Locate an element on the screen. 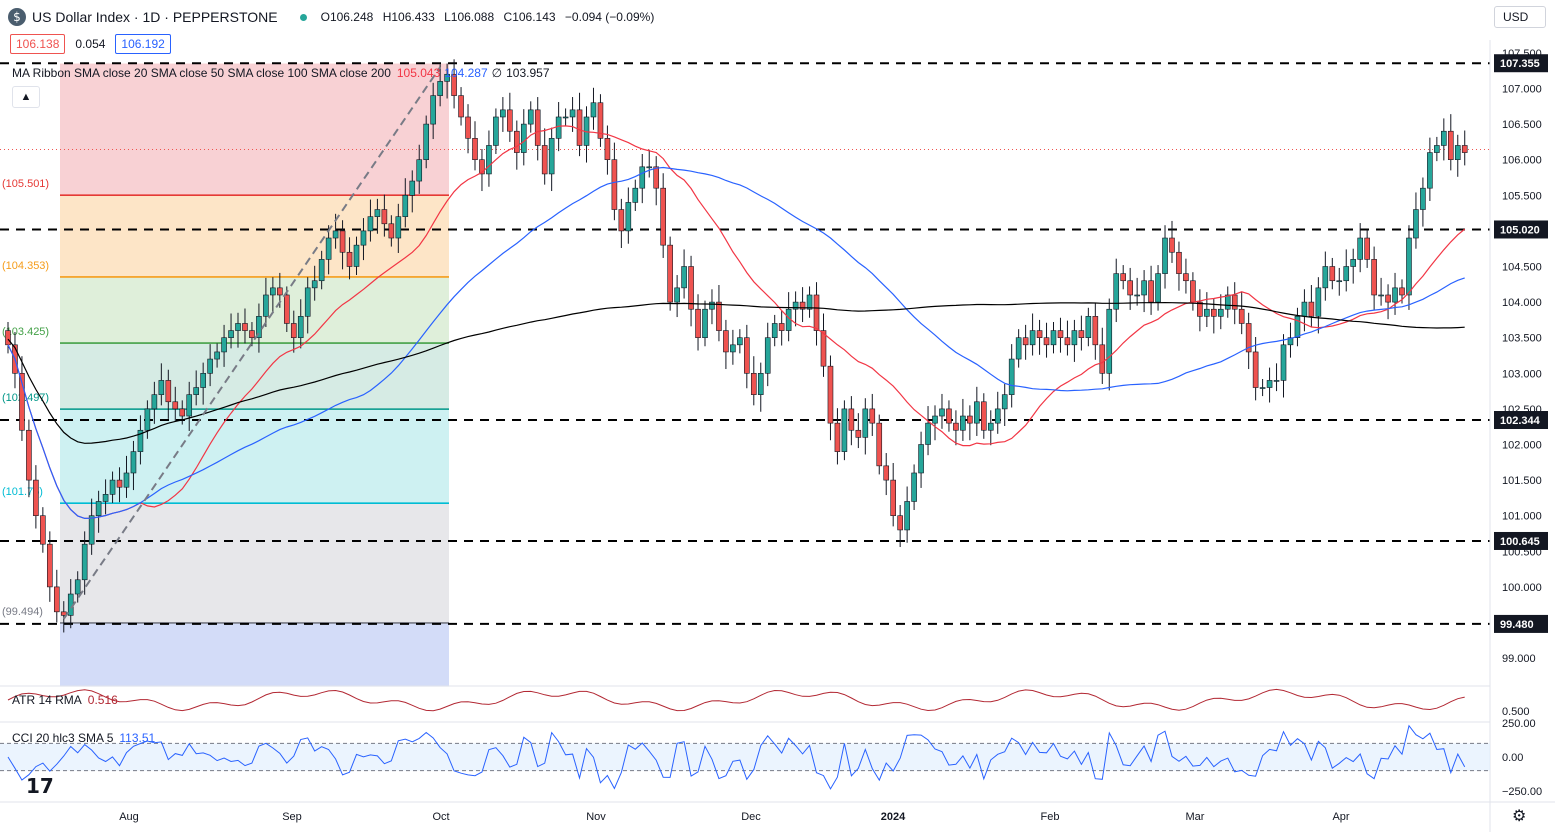 Image resolution: width=1555 pixels, height=832 pixels. time-tick-label: Oct is located at coordinates (440, 817).